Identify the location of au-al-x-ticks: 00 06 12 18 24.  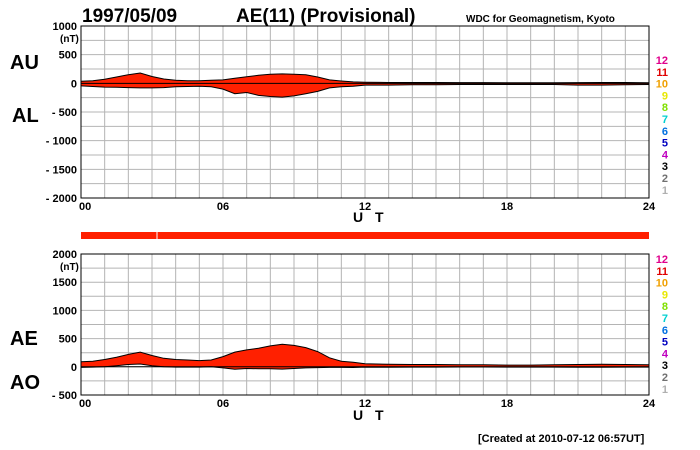
(367, 207).